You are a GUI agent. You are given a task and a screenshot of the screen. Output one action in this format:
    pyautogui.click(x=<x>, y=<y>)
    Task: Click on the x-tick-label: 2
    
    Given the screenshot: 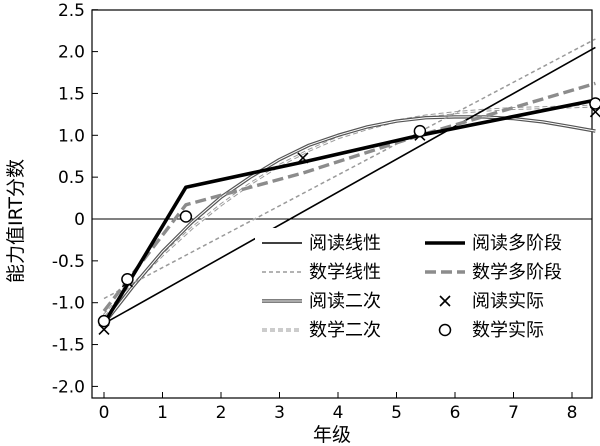 What is the action you would take?
    pyautogui.click(x=221, y=413)
    